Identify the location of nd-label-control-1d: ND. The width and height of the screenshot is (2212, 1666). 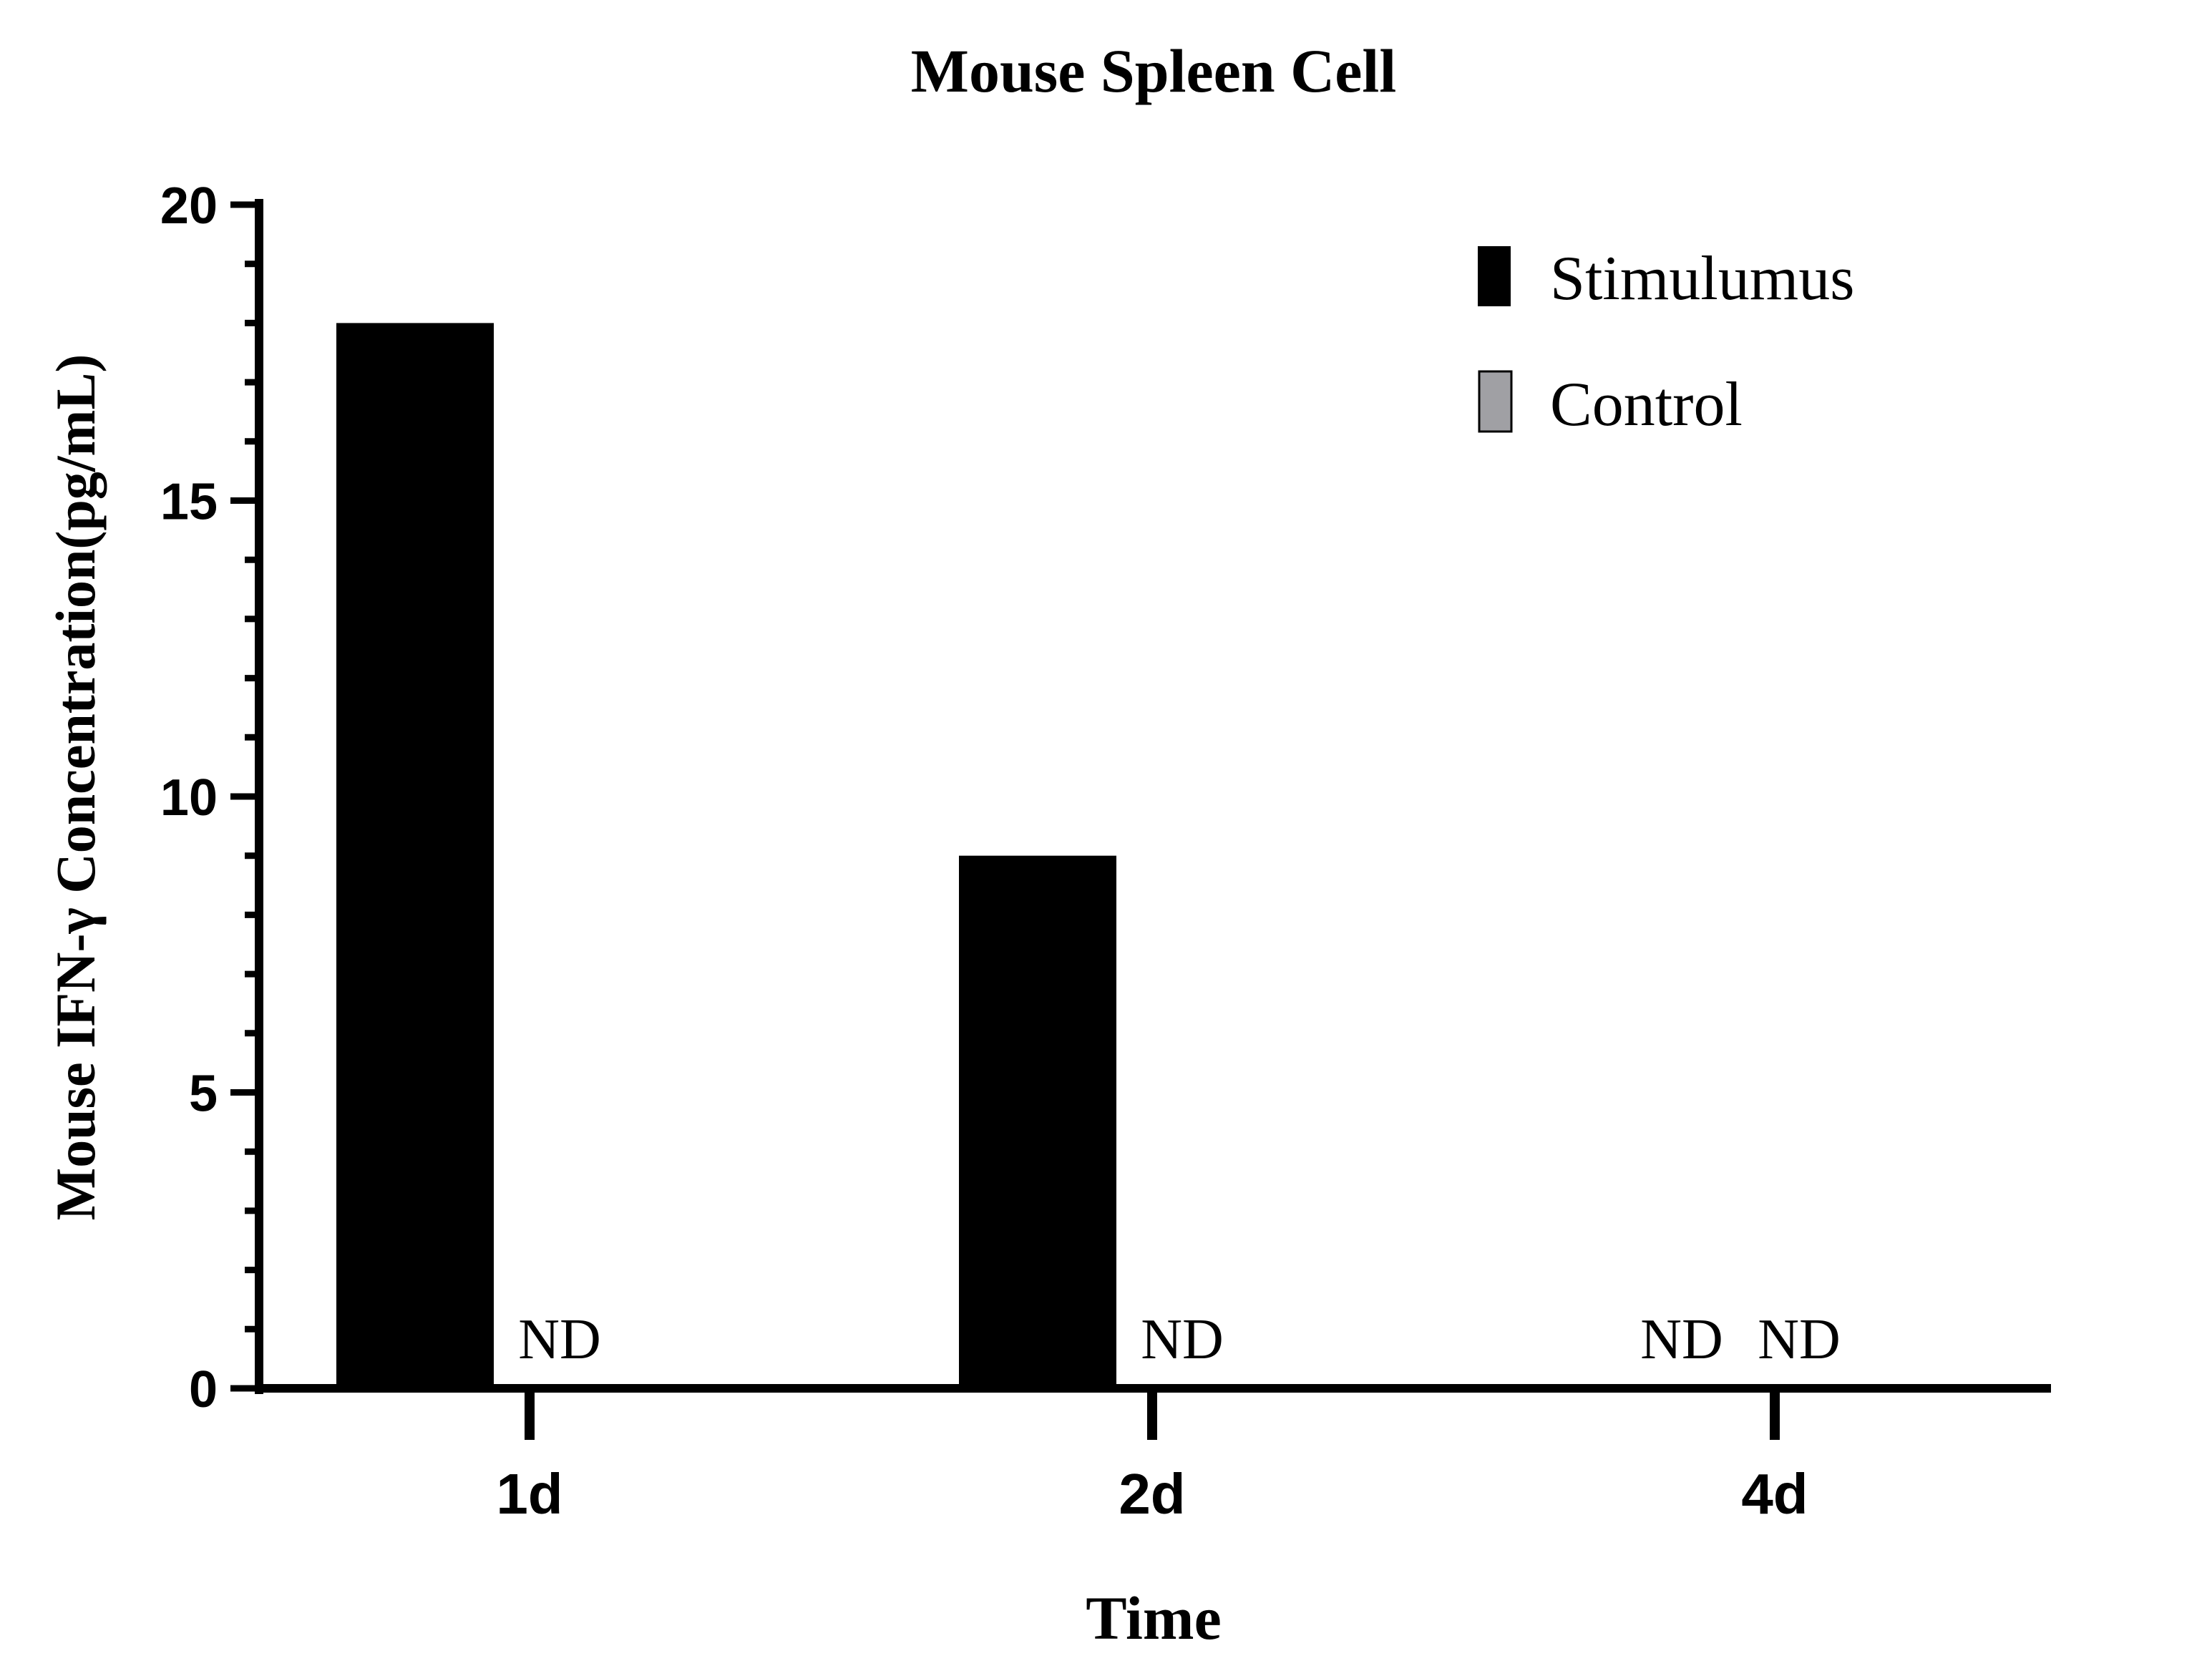
(559, 1339).